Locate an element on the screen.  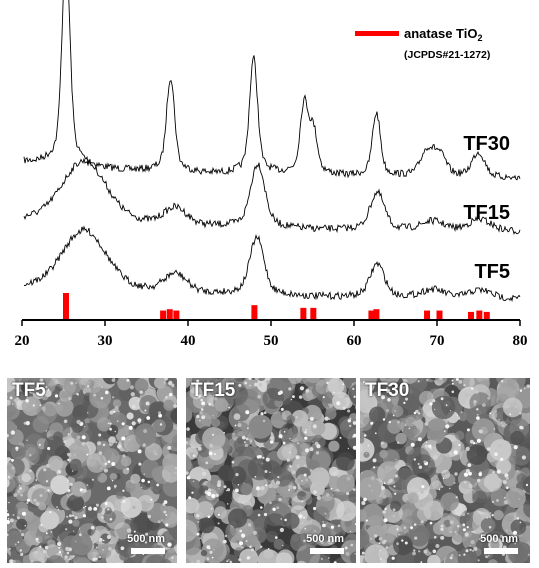
sem-image-tf30 is located at coordinates (445, 470).